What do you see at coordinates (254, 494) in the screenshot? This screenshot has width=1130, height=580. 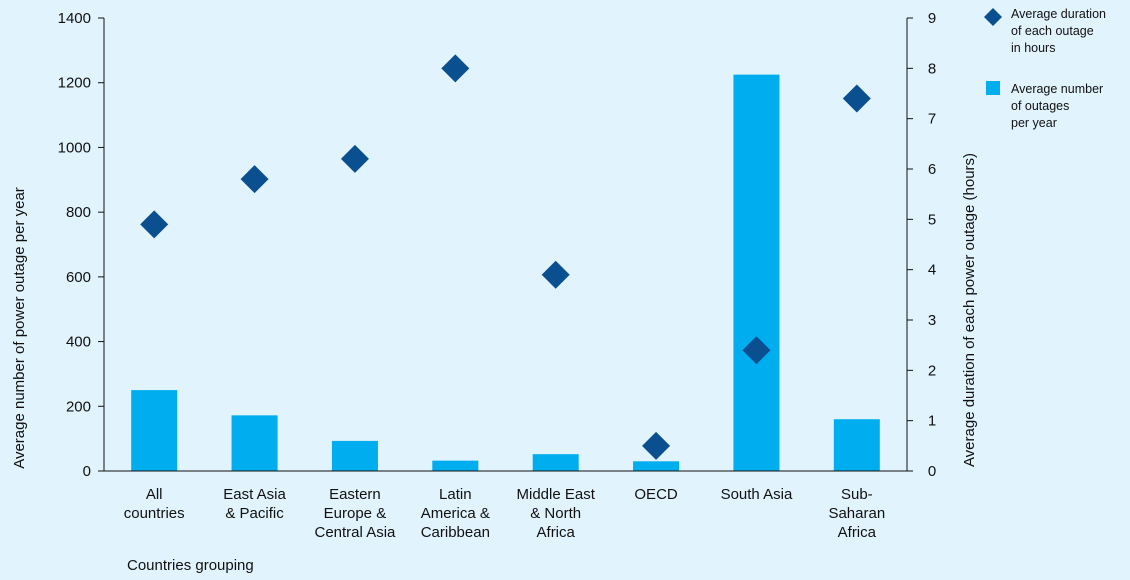 I see `category-label-1-0: East Asia` at bounding box center [254, 494].